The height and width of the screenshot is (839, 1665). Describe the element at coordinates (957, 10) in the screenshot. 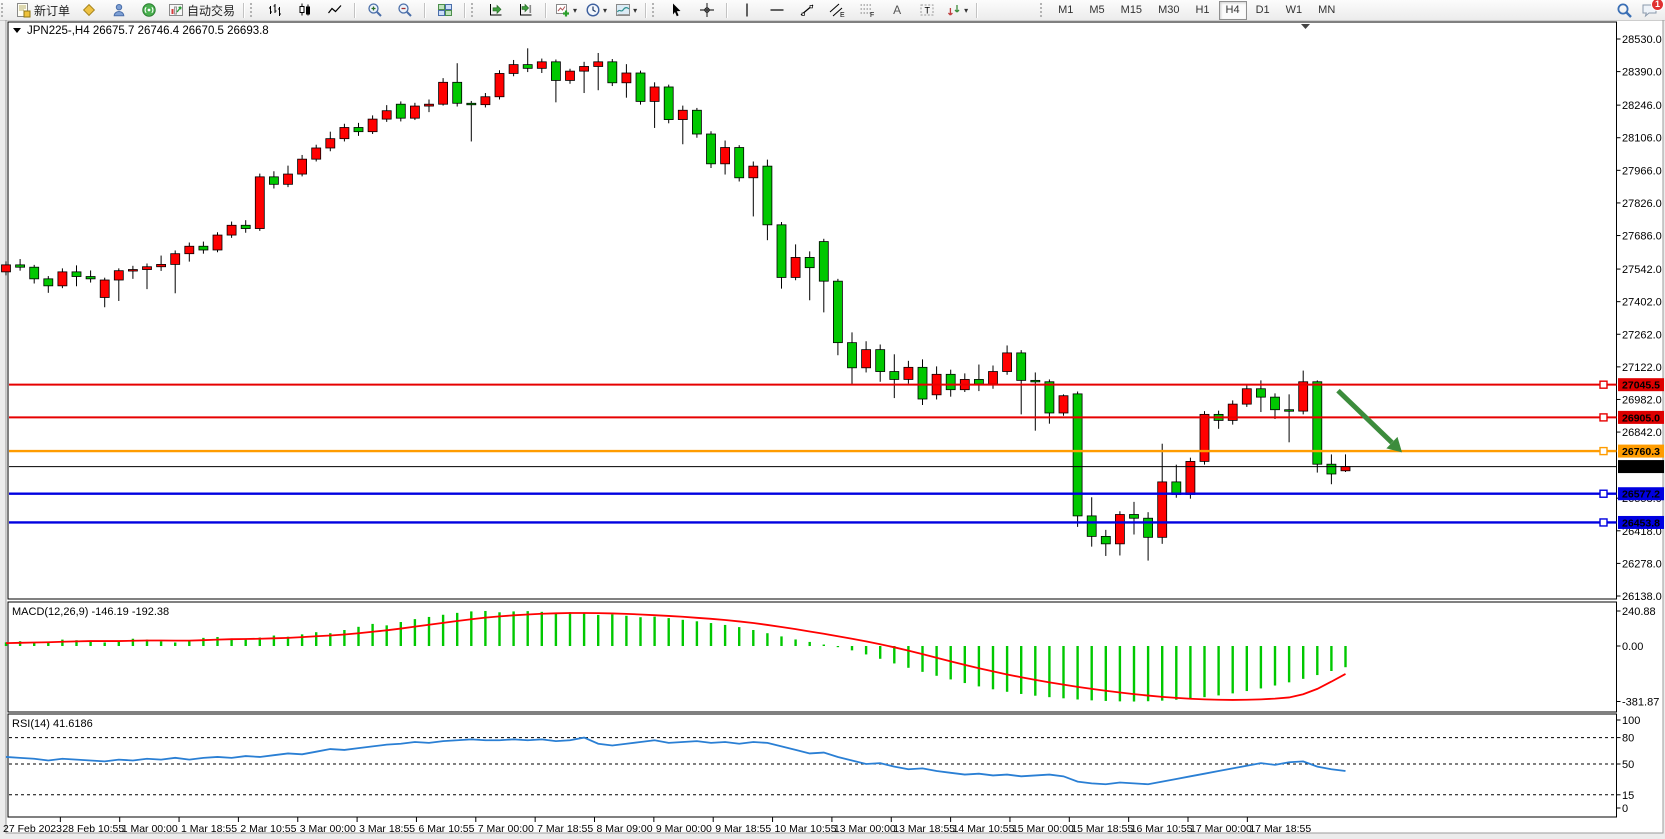

I see `arrows-tool: ▾` at that location.